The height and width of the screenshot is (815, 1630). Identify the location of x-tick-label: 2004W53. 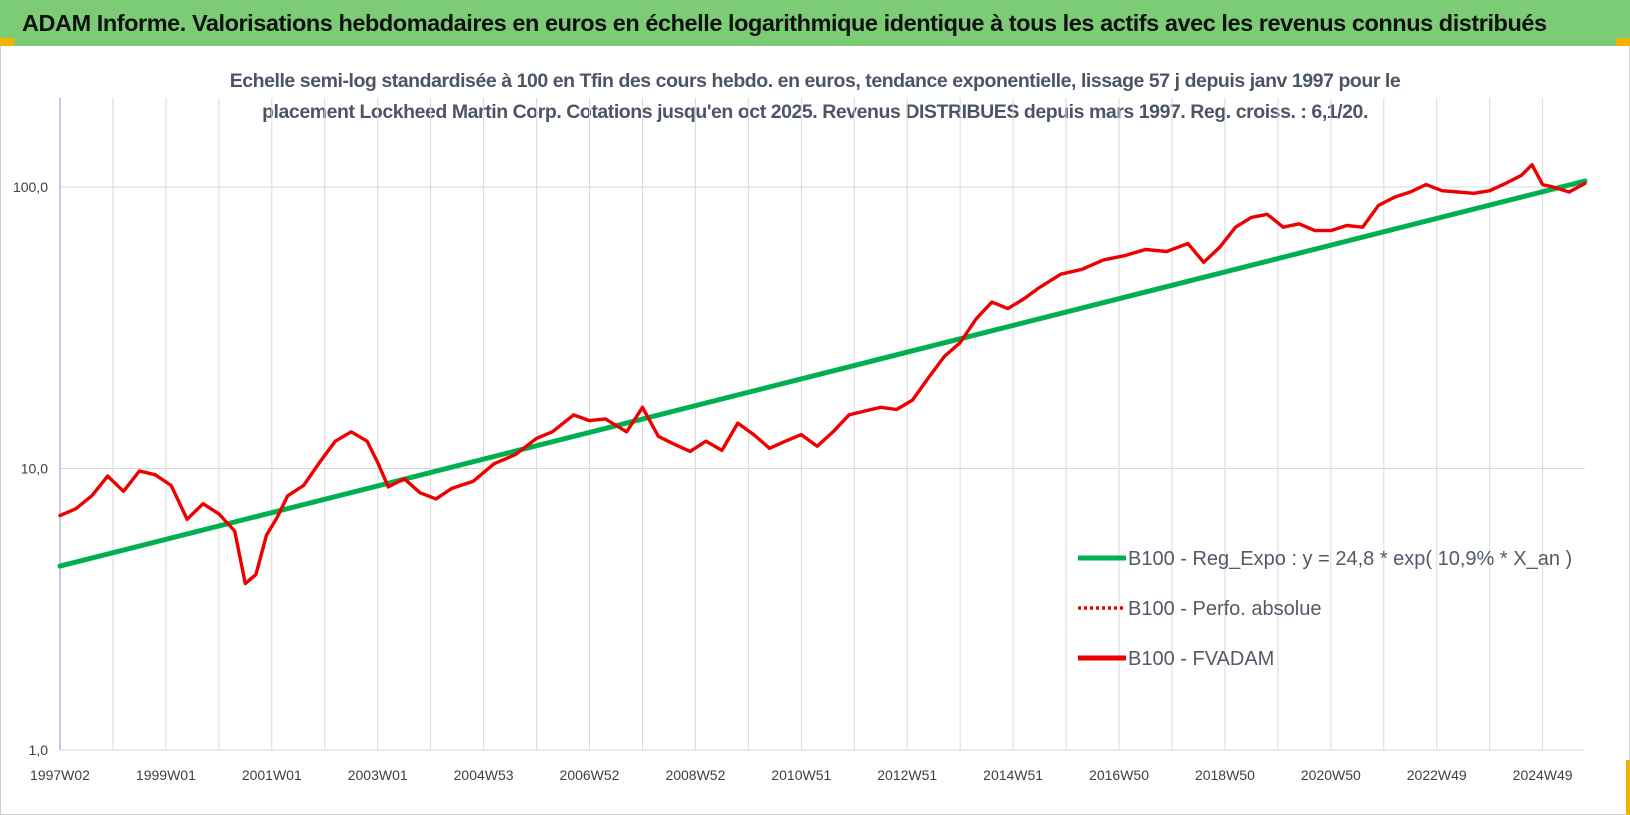
(484, 775).